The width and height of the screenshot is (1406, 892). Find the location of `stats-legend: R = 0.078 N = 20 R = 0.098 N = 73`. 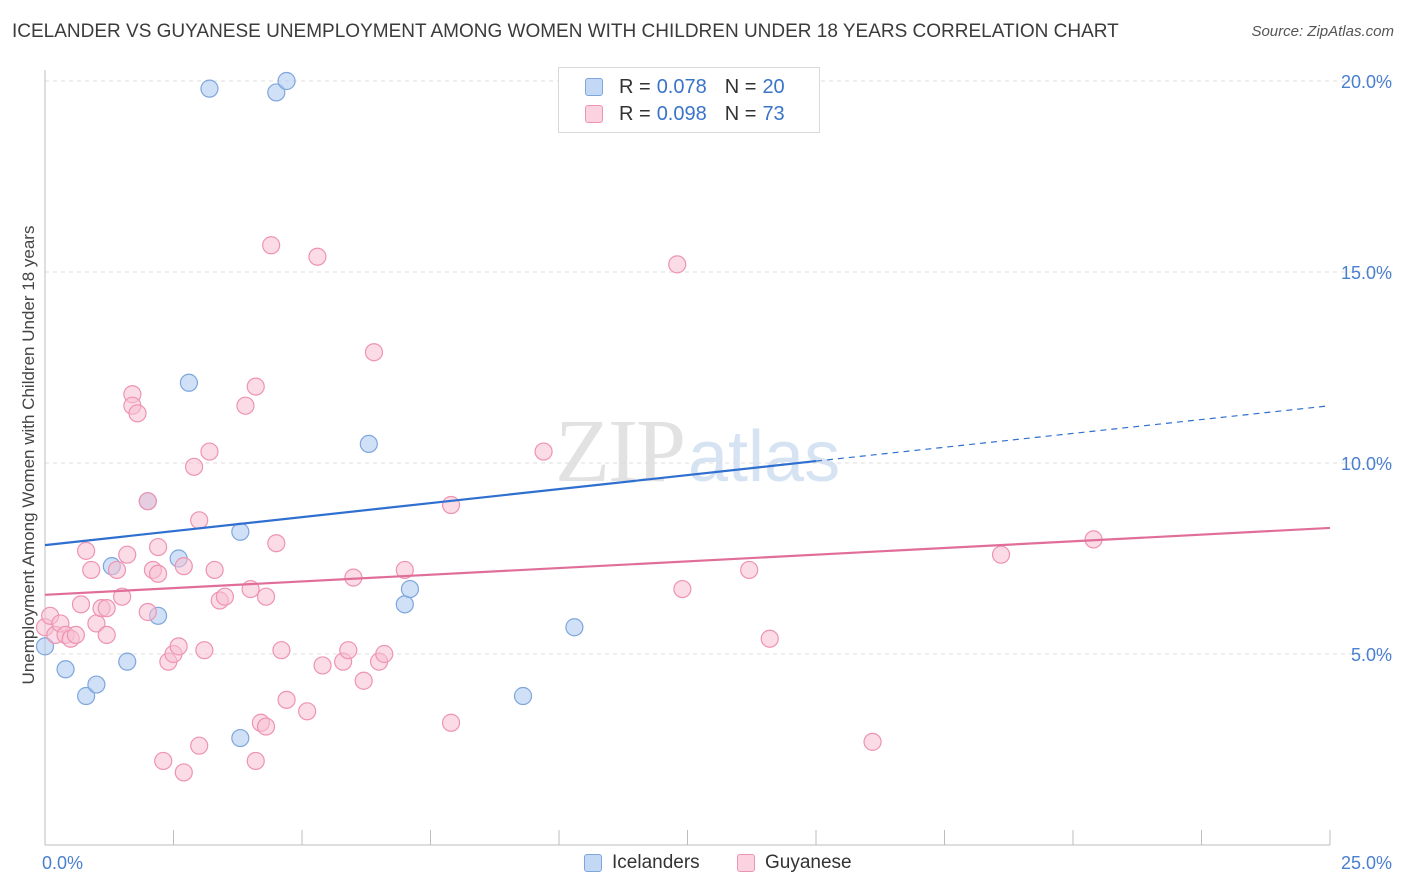

stats-legend: R = 0.078 N = 20 R = 0.098 N = 73 is located at coordinates (689, 100).